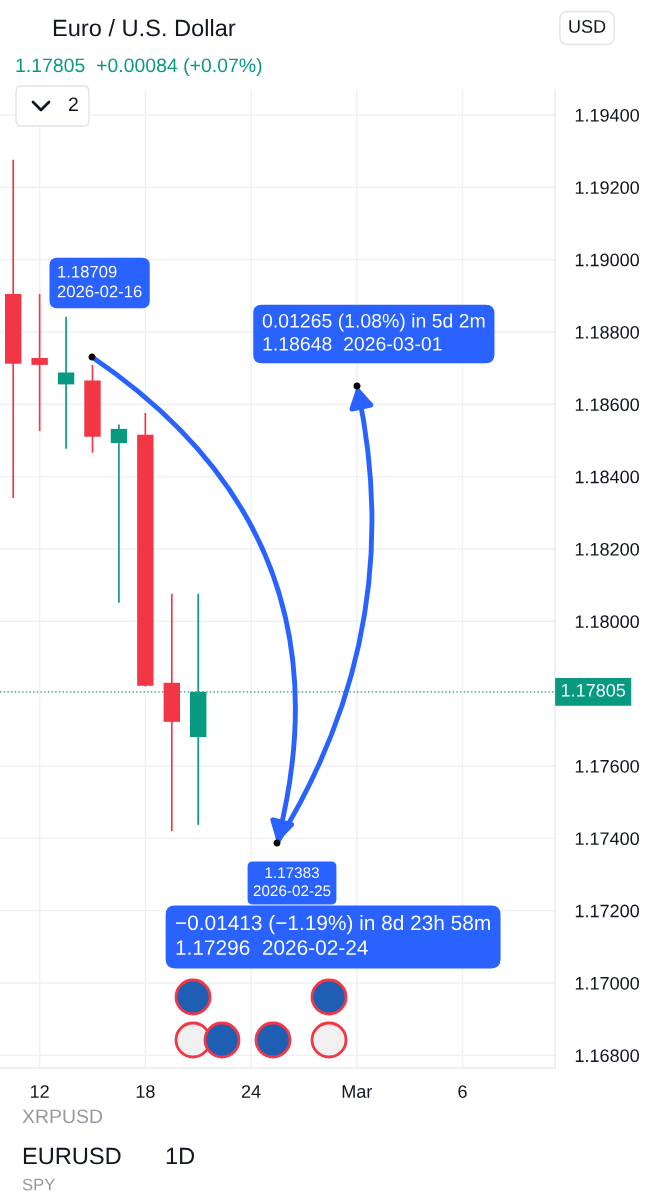  Describe the element at coordinates (145, 1091) in the screenshot. I see `x-tick-label: 18` at that location.